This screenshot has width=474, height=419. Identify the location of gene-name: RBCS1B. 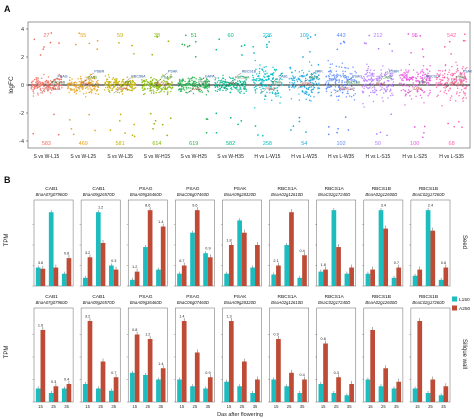
(381, 189).